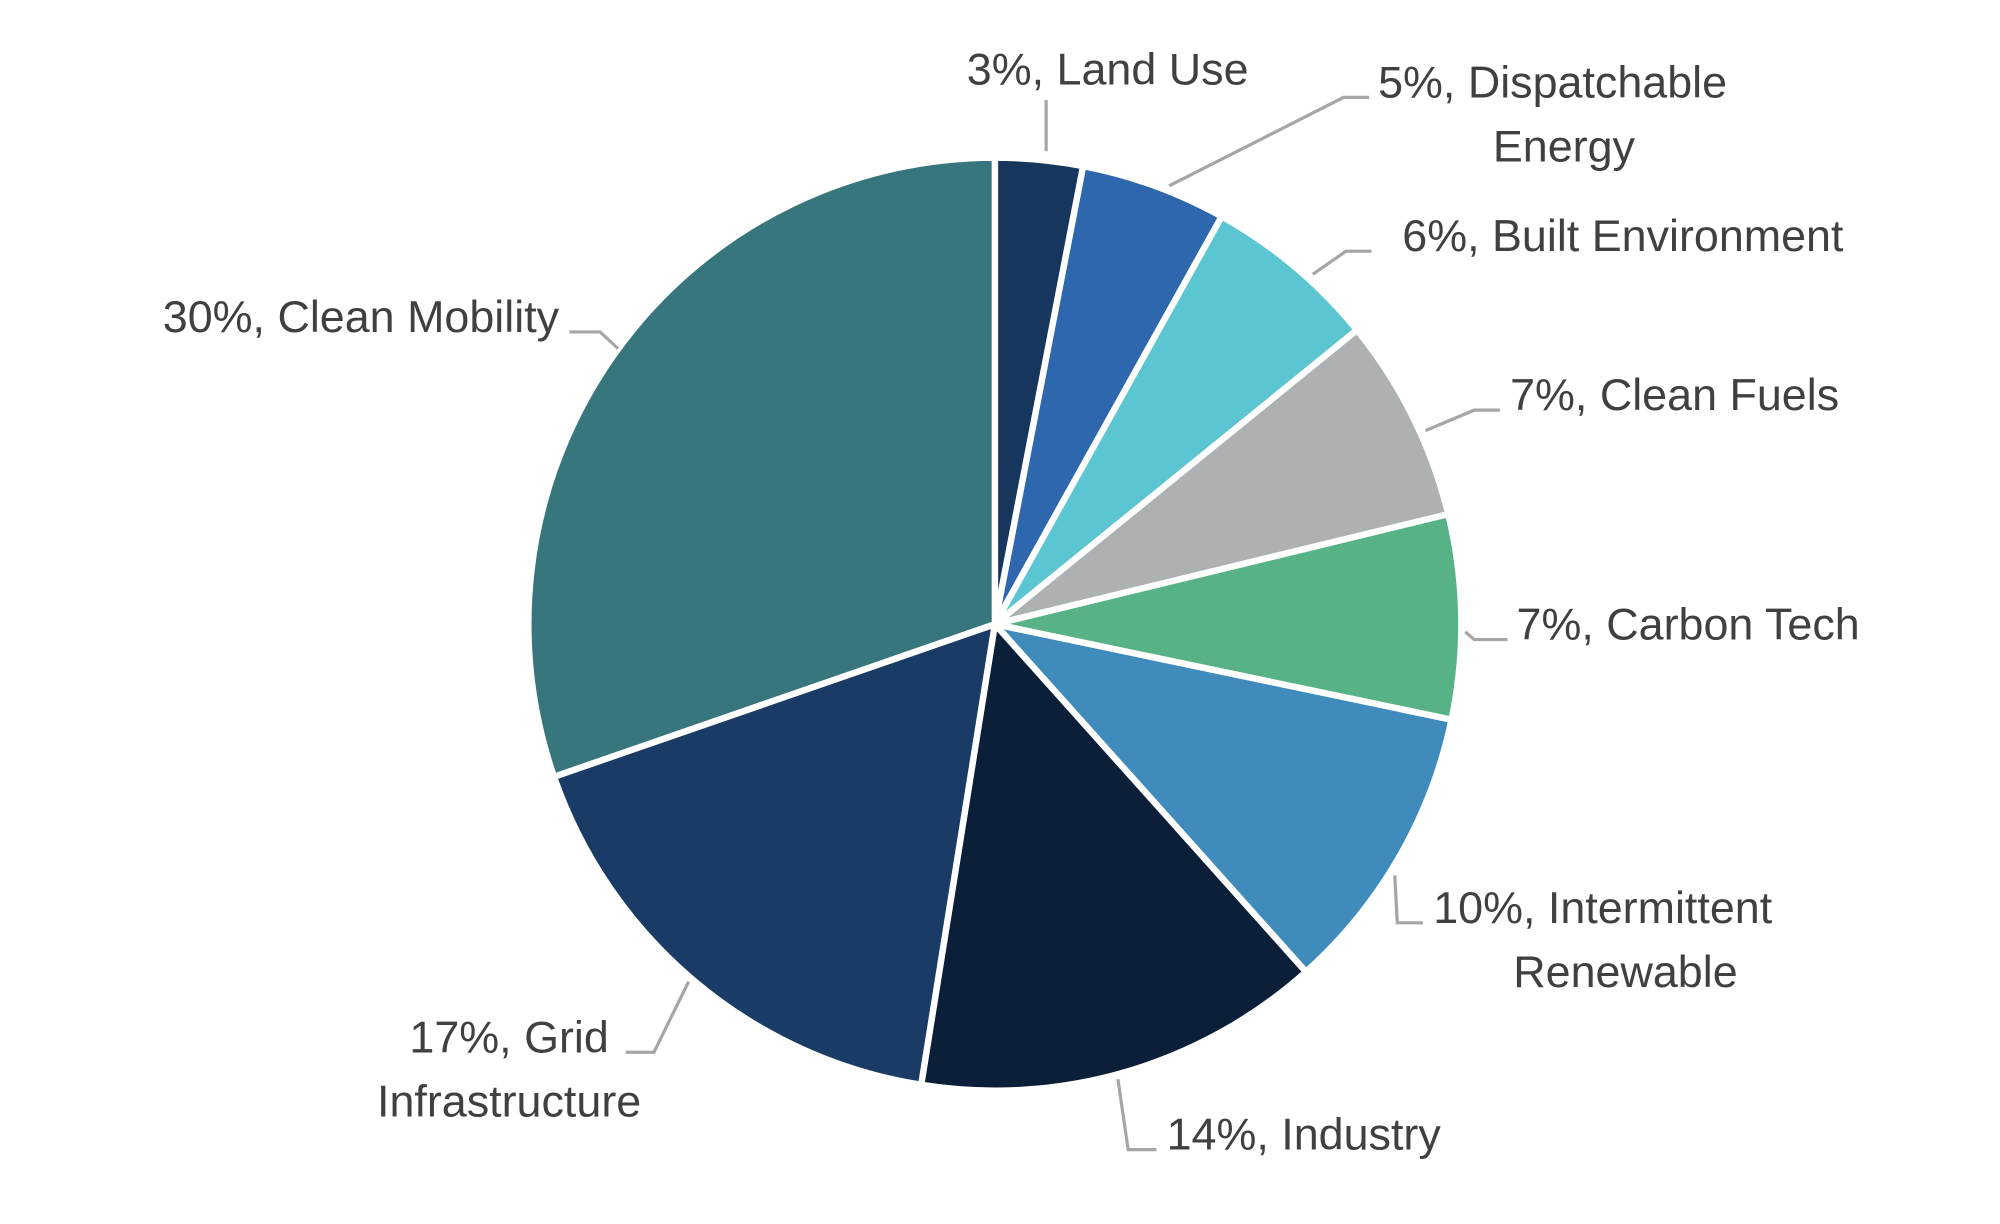 The image size is (2000, 1224). What do you see at coordinates (1674, 394) in the screenshot?
I see `data-label: 7%, Clean Fuels` at bounding box center [1674, 394].